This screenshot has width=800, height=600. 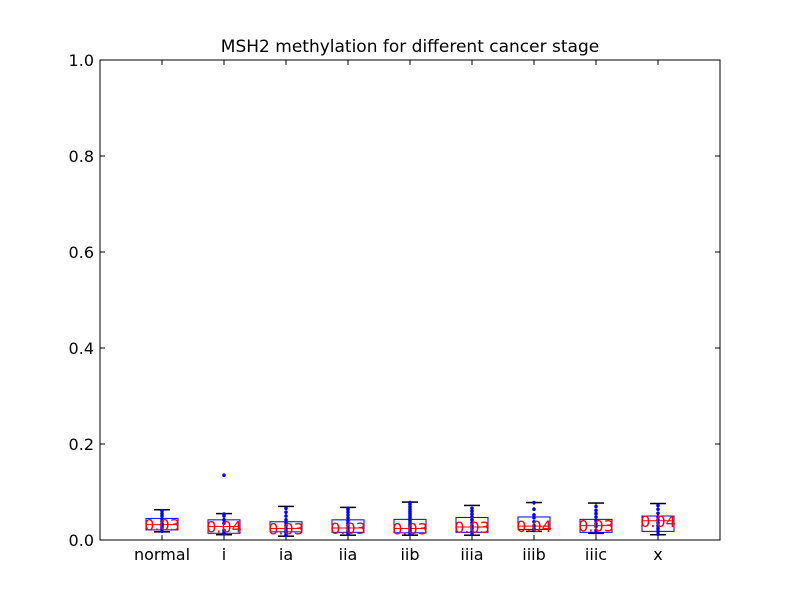 I want to click on y-tick-label: 0.8, so click(x=81, y=156).